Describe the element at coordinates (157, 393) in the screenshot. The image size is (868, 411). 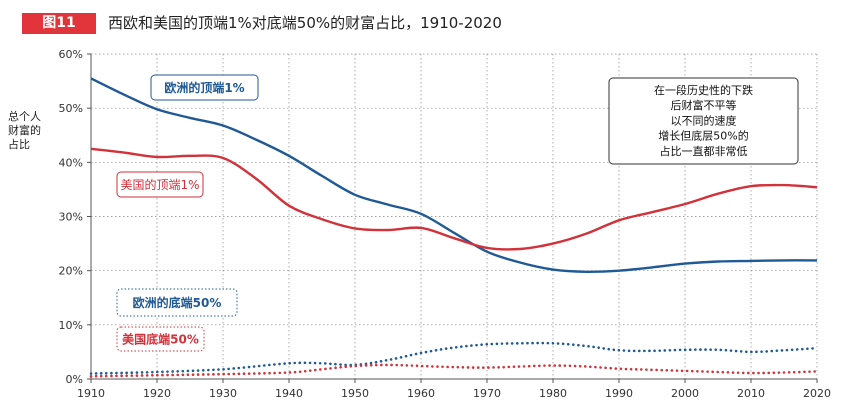
I see `x-tick-label: 1920` at that location.